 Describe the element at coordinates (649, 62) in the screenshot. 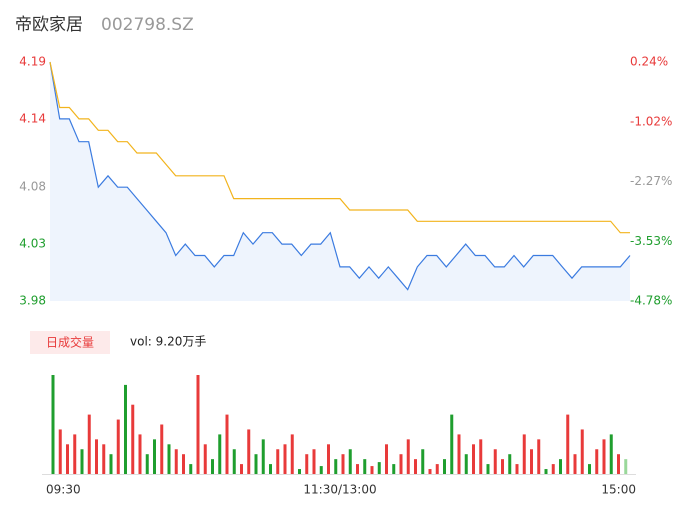

I see `y2-tick-label: 0.24%` at that location.